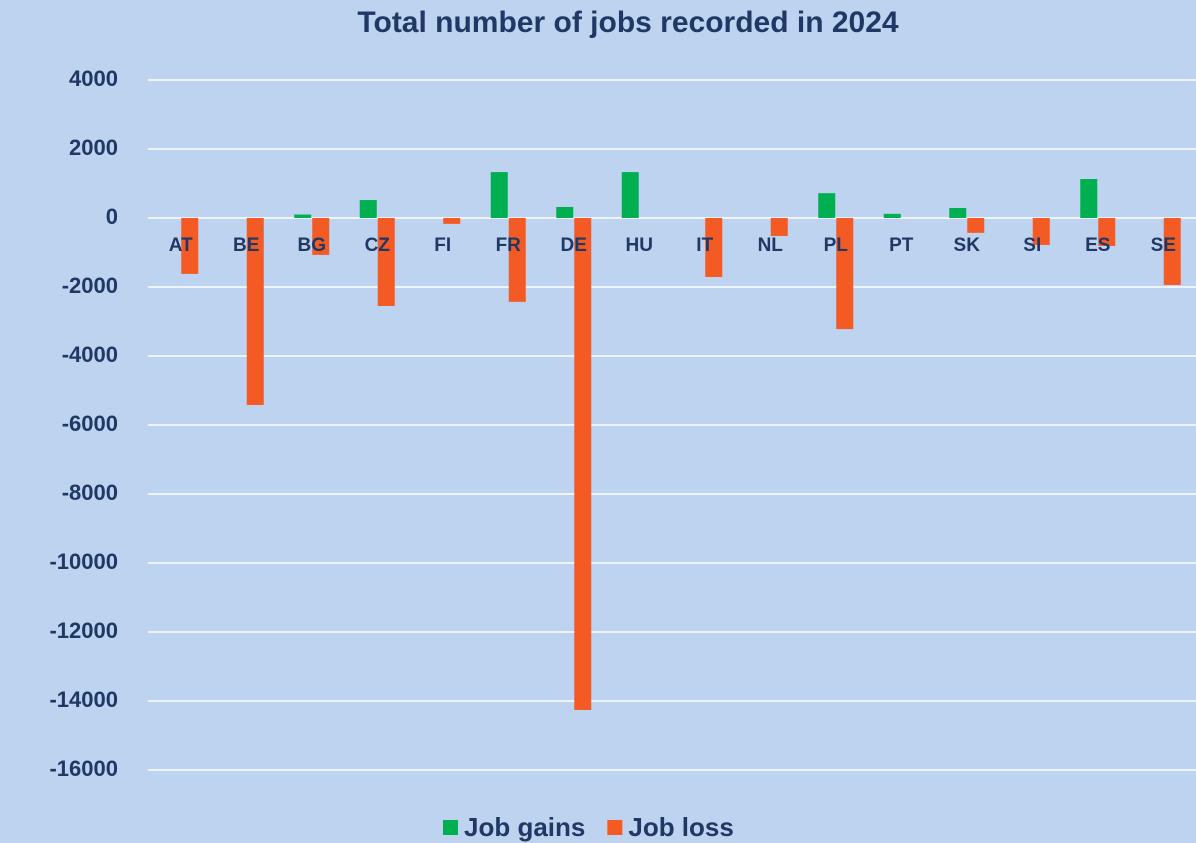 The height and width of the screenshot is (843, 1196). Describe the element at coordinates (901, 245) in the screenshot. I see `x-tick-label: PT` at that location.